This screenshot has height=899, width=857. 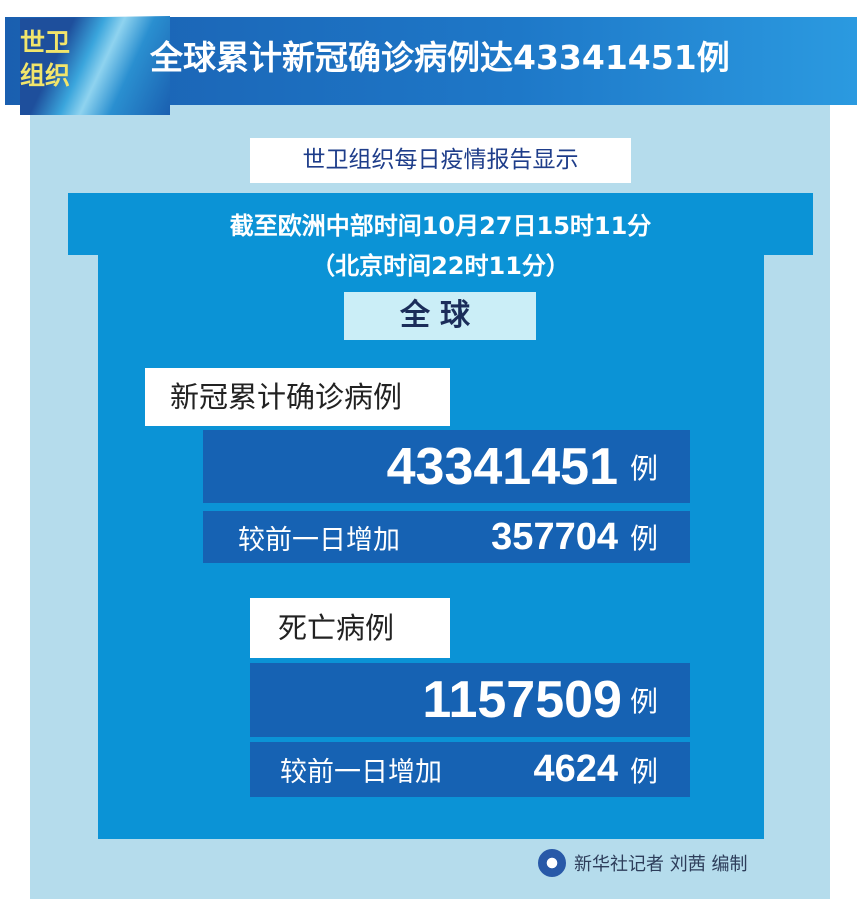 What do you see at coordinates (446, 537) in the screenshot?
I see `cases-increase-box: 较前一日增加 357704 例` at bounding box center [446, 537].